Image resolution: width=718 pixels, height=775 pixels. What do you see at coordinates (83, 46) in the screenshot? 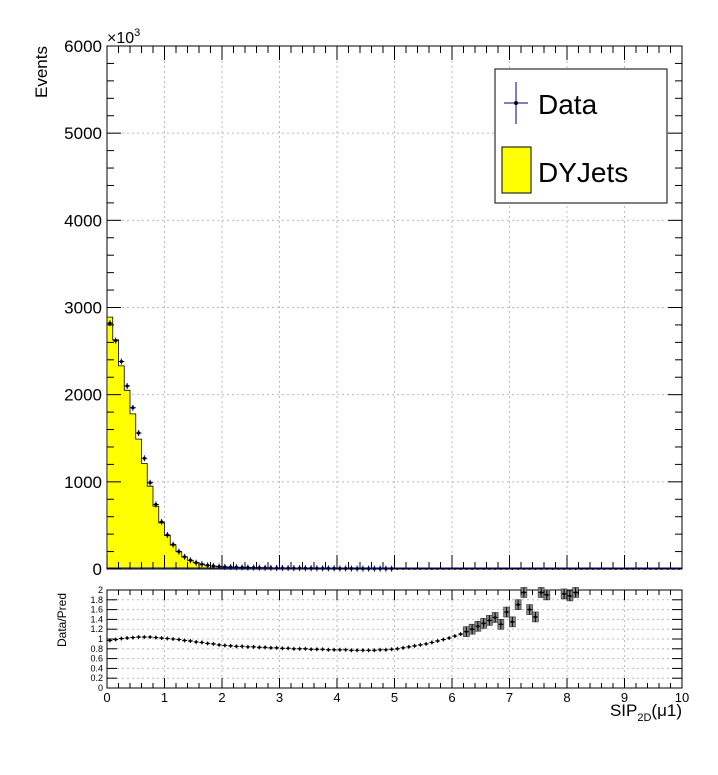
I see `main-y-tick-label: 6000` at bounding box center [83, 46].